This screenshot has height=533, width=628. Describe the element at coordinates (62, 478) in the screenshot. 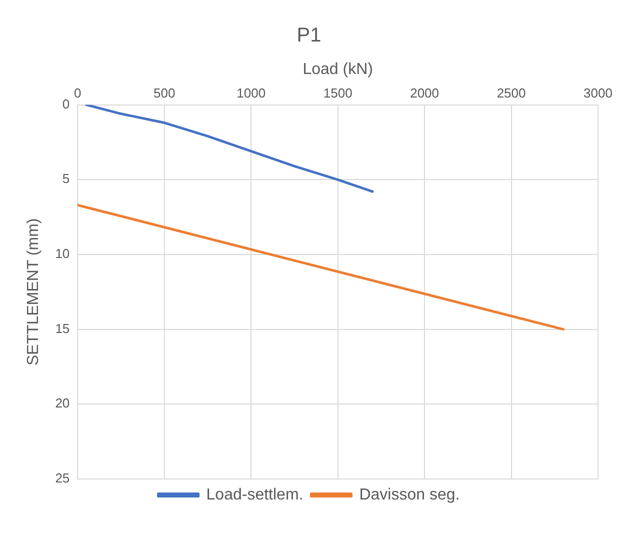

I see `y-tick-label: 25` at that location.